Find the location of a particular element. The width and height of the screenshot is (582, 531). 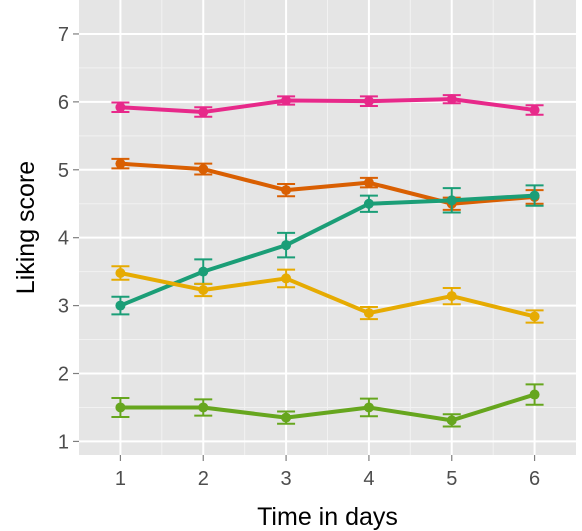

y-tick-label: 7 is located at coordinates (63, 35).